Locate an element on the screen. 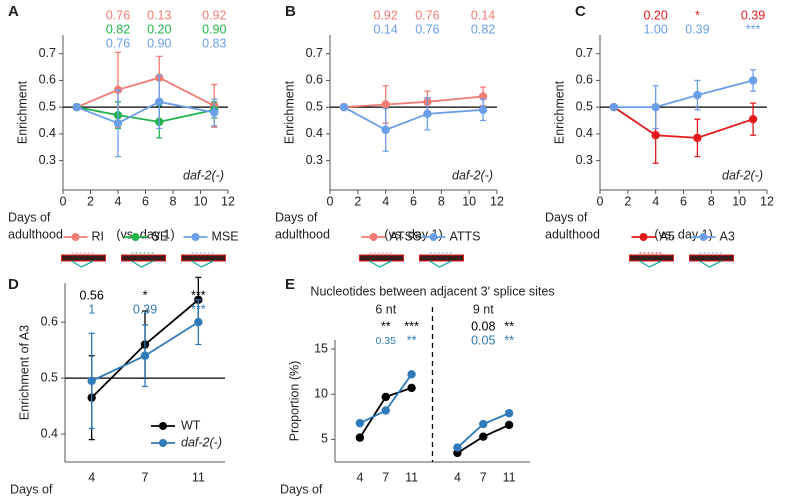 The image size is (799, 500). p-value-label: * is located at coordinates (145, 295).